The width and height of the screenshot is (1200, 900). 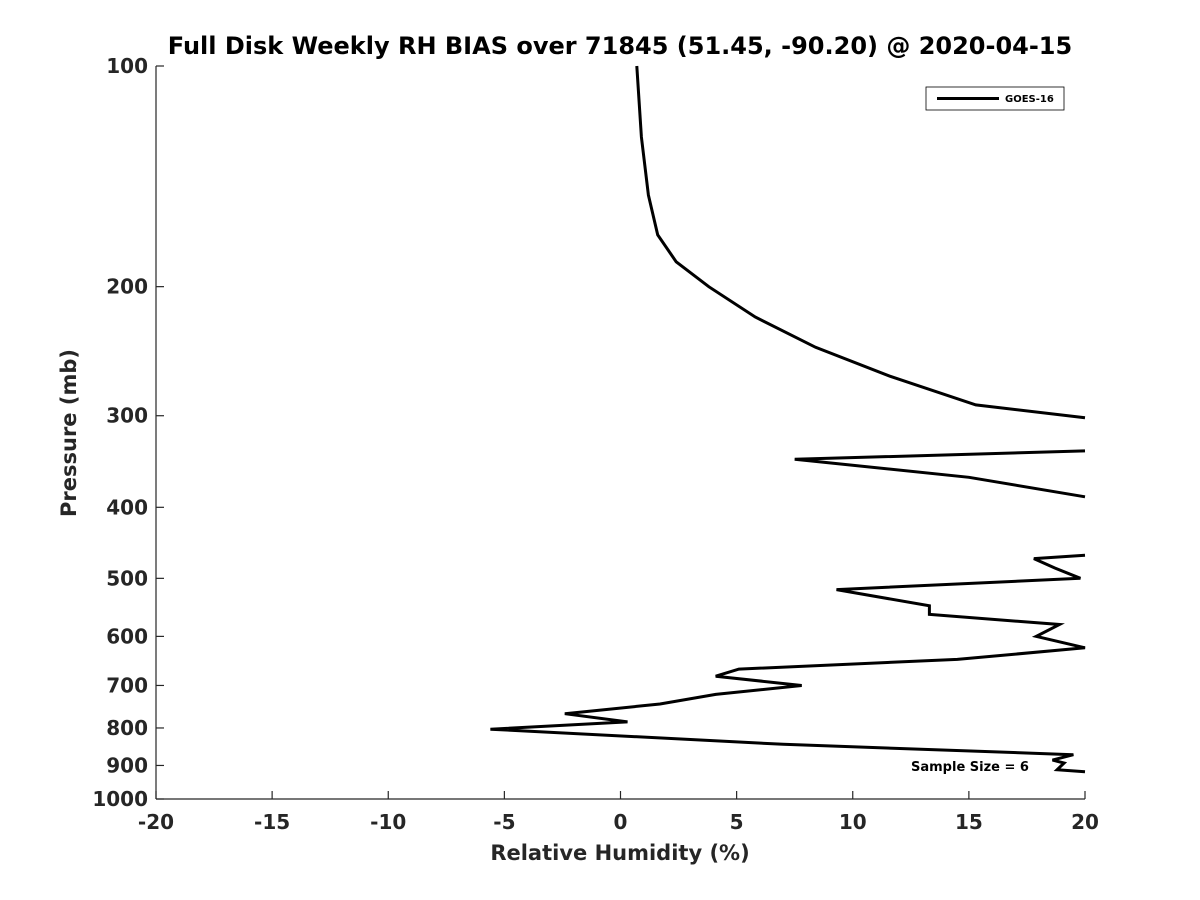 I want to click on y-tick-label: 600, so click(x=127, y=636).